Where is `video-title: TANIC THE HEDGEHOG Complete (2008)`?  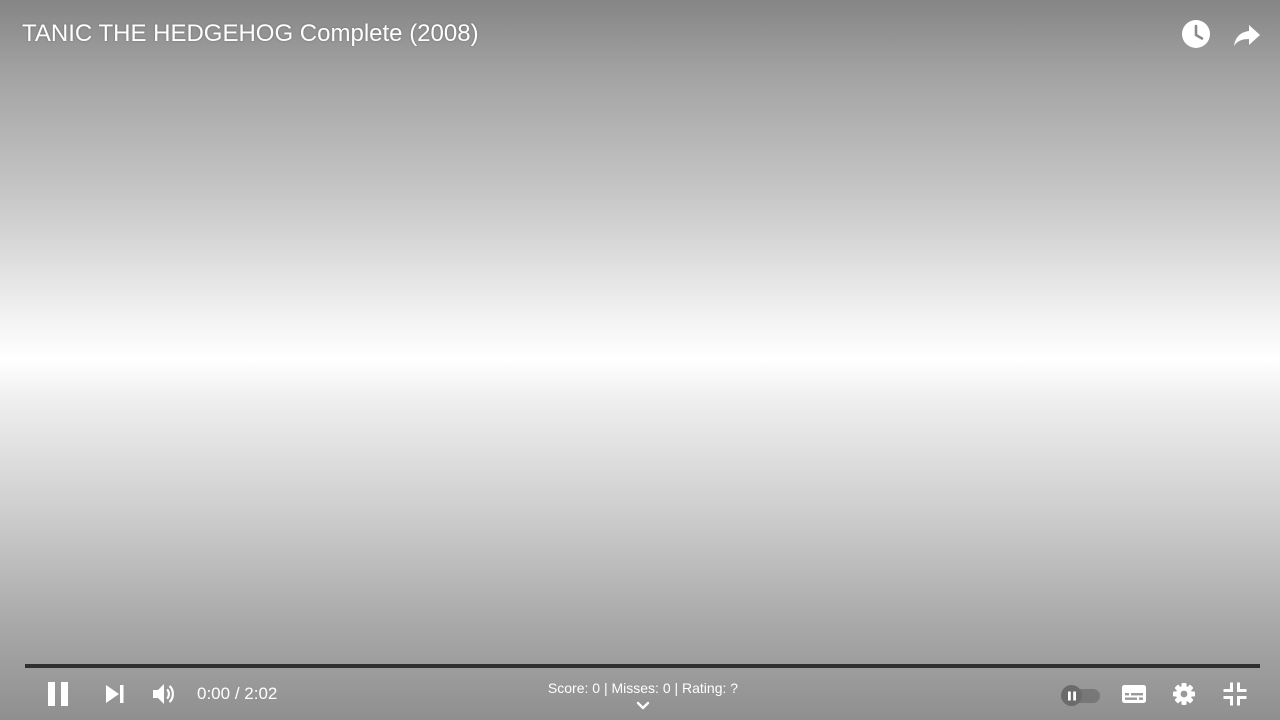
video-title: TANIC THE HEDGEHOG Complete (2008) is located at coordinates (250, 33).